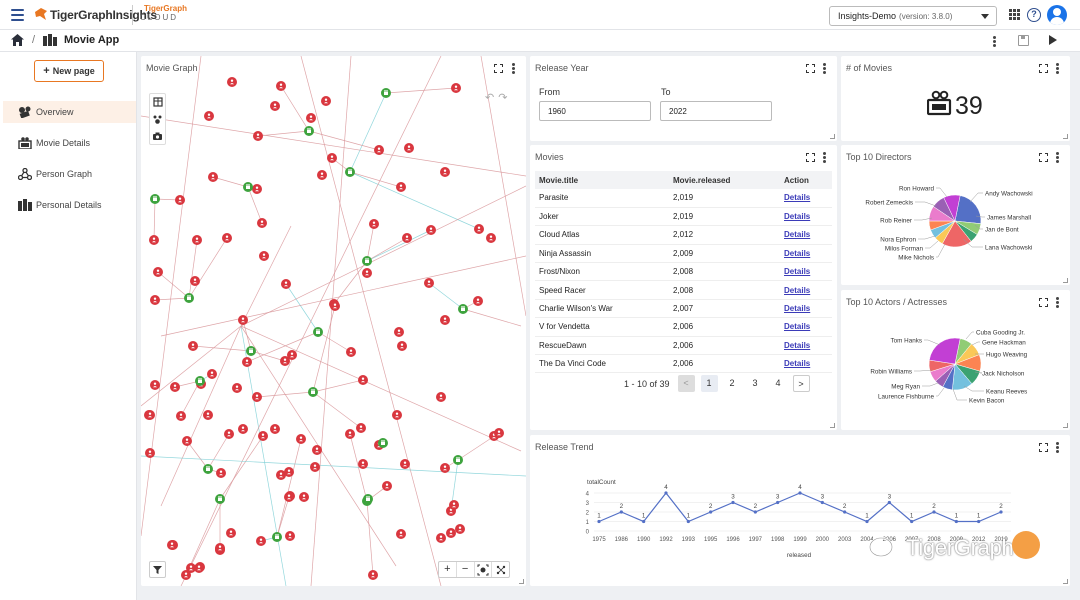 Image resolution: width=1080 pixels, height=600 pixels. What do you see at coordinates (595, 111) in the screenshot?
I see `from-year-input` at bounding box center [595, 111].